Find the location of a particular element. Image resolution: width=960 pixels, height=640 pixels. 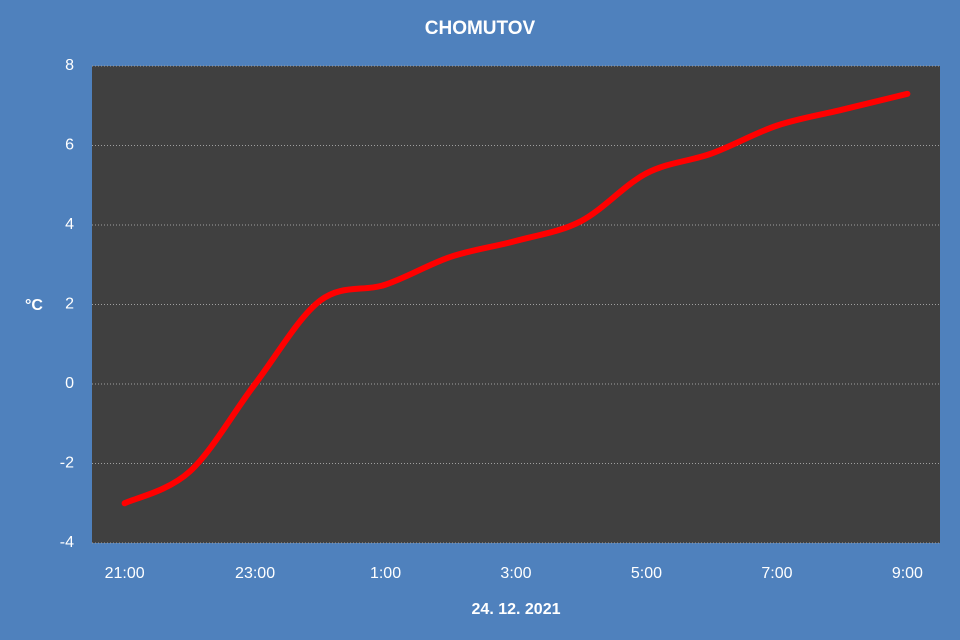

x-tick-label: 5:00 is located at coordinates (646, 573).